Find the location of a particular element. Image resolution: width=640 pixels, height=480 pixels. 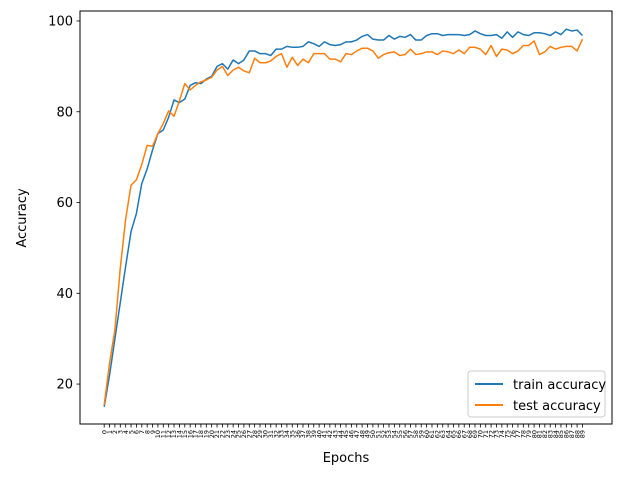

x-tick-label: 32 is located at coordinates (276, 434).